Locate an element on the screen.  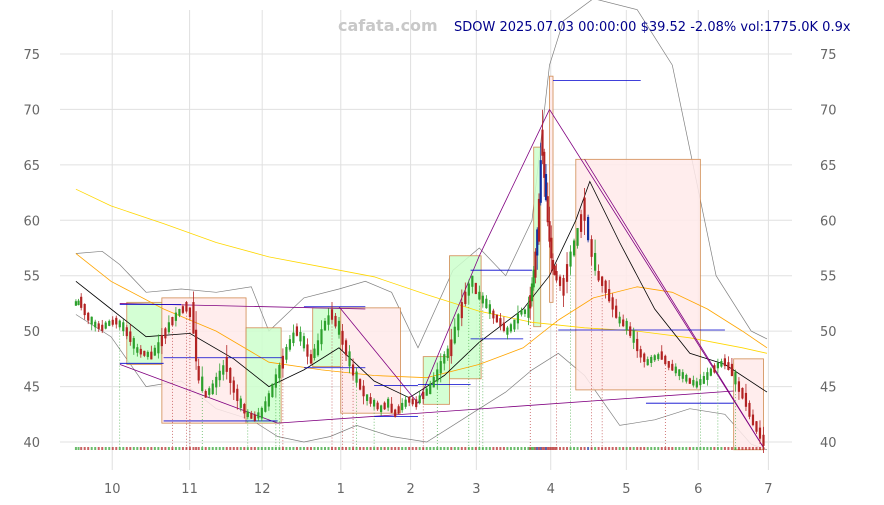
y-tick-label-right: 50 is located at coordinates (828, 332).